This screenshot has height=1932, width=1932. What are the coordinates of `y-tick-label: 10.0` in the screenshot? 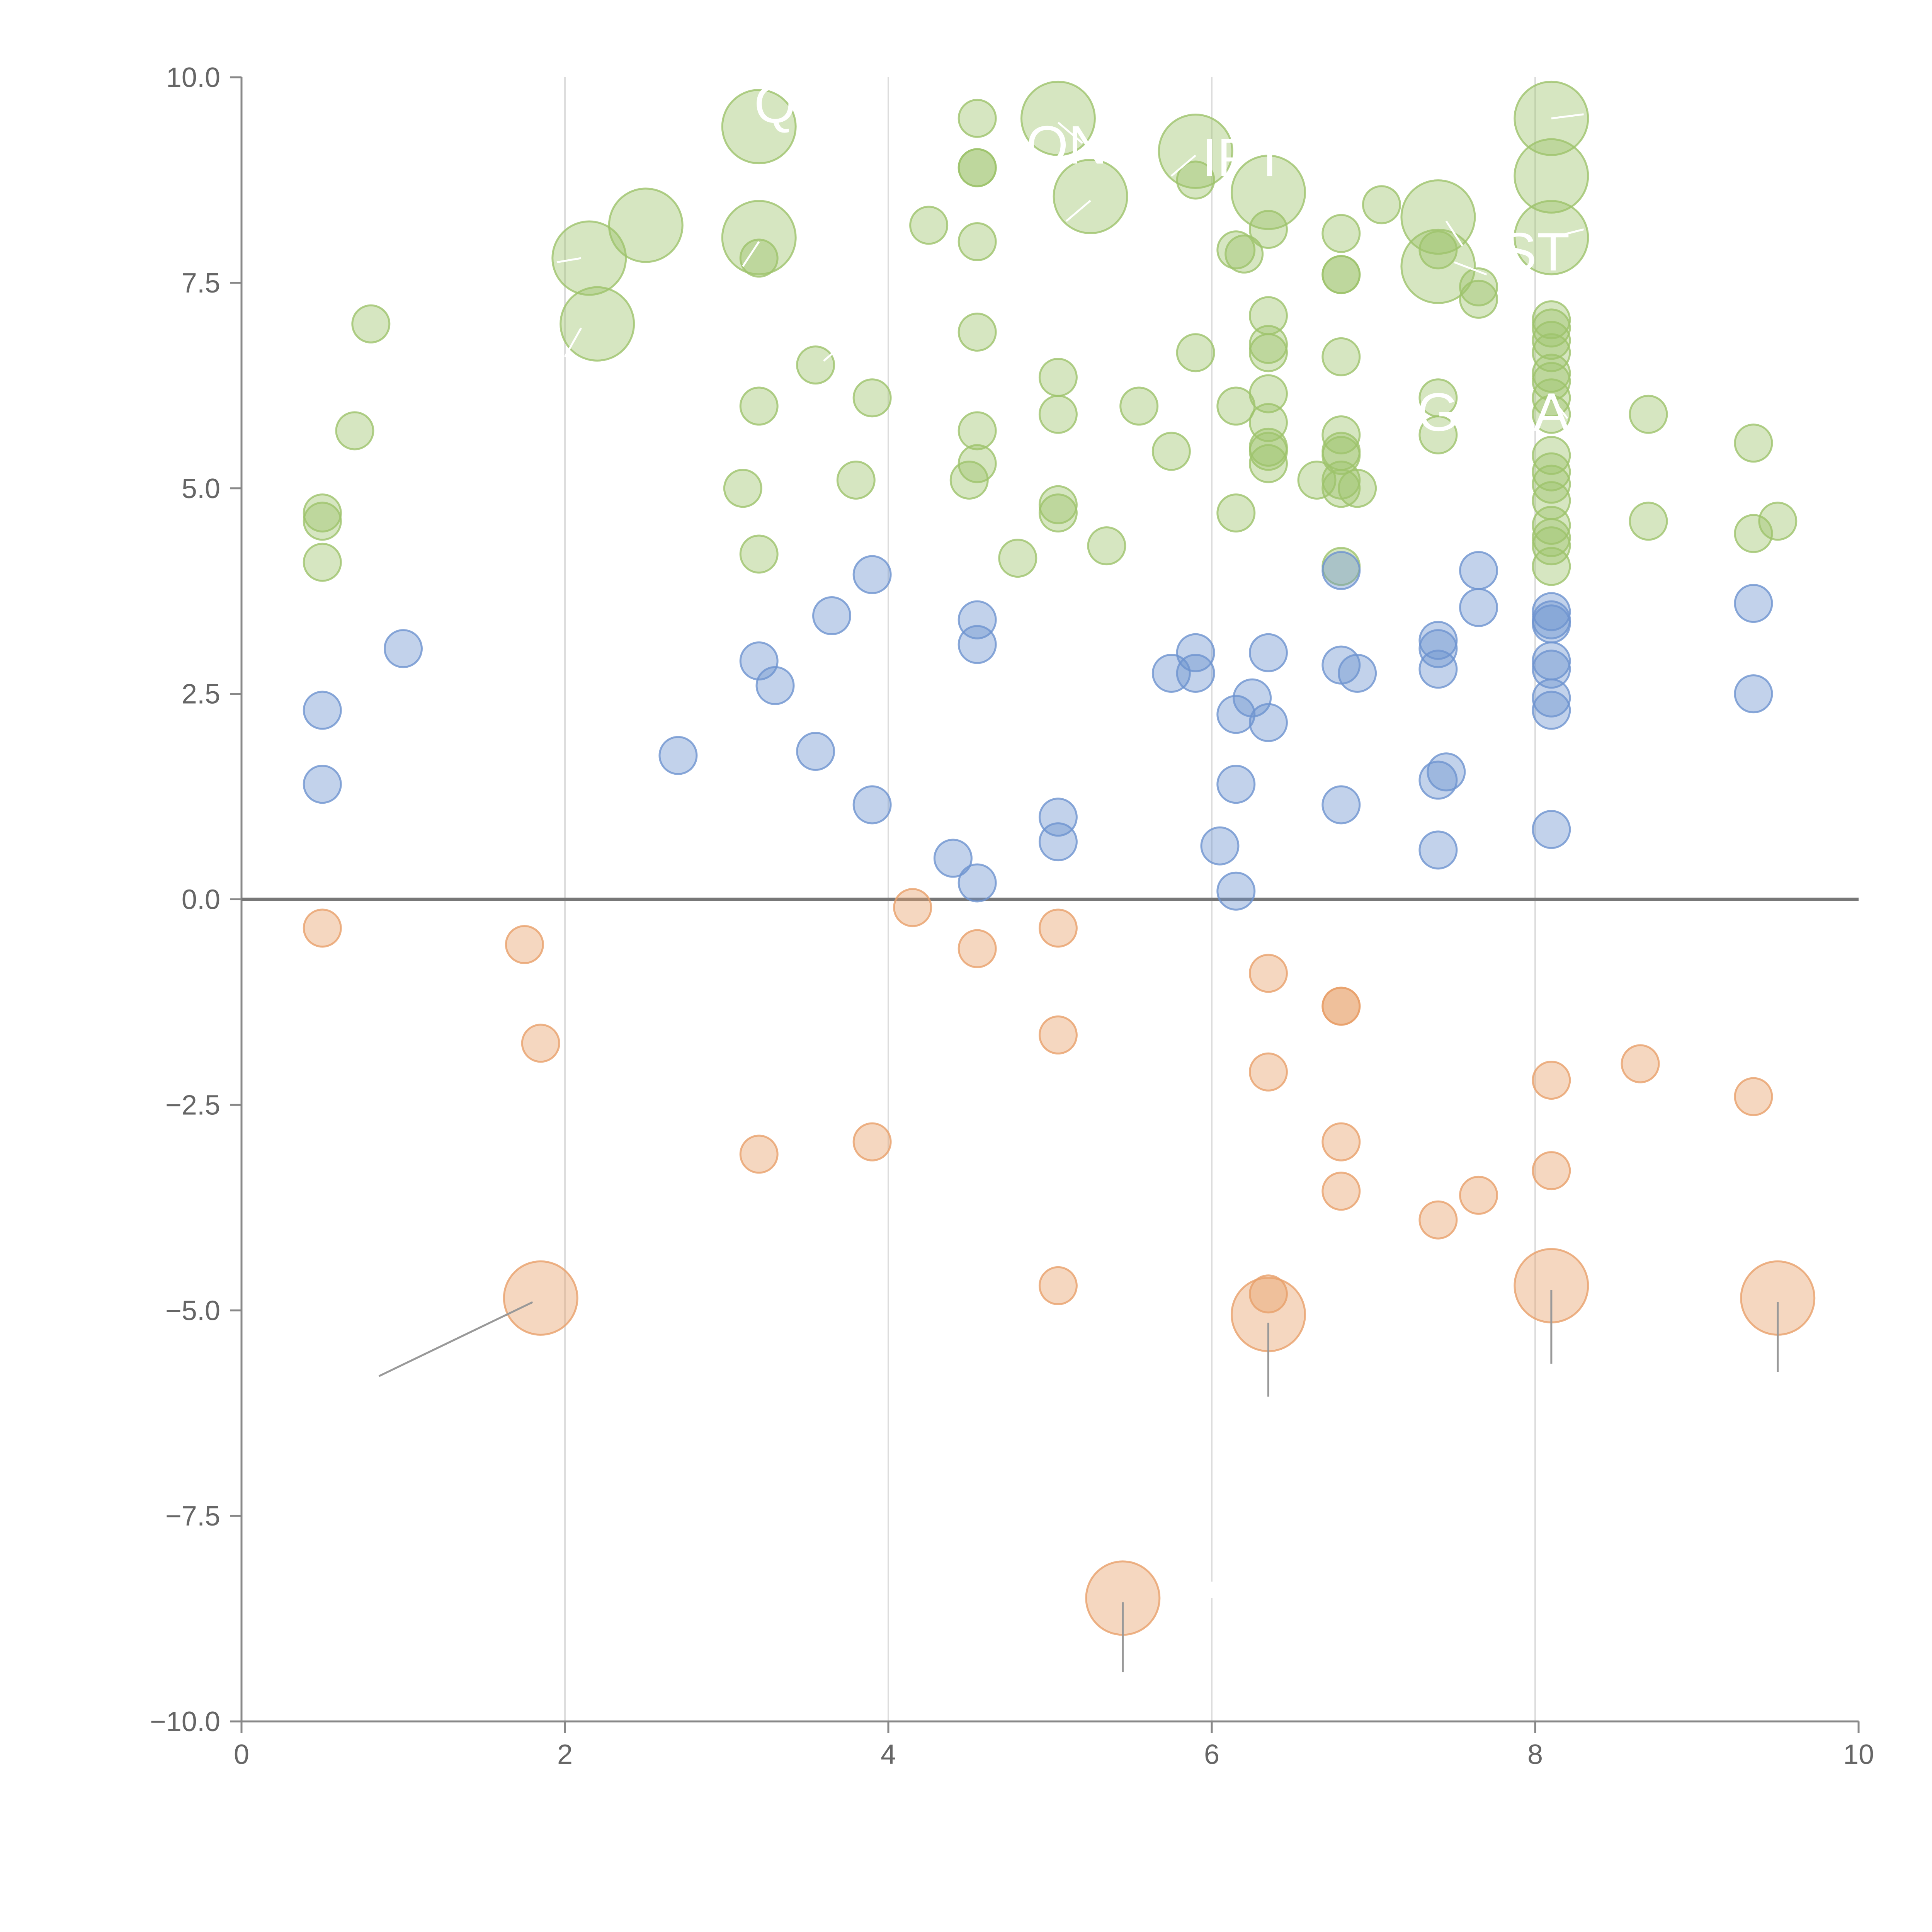 It's located at (193, 78).